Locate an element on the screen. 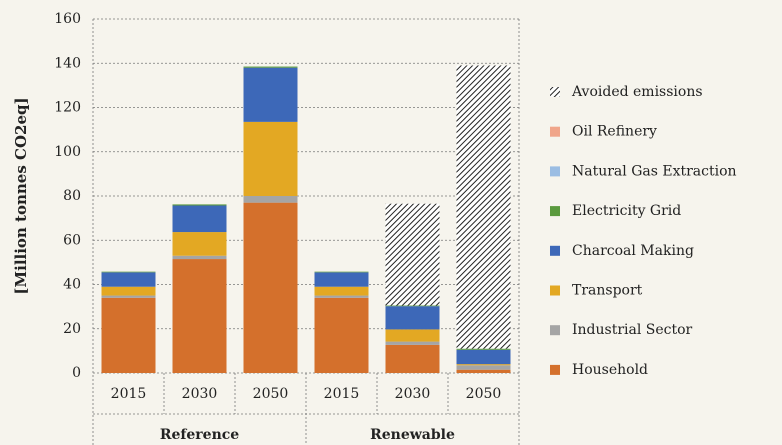  group-label: Renewable is located at coordinates (412, 435).